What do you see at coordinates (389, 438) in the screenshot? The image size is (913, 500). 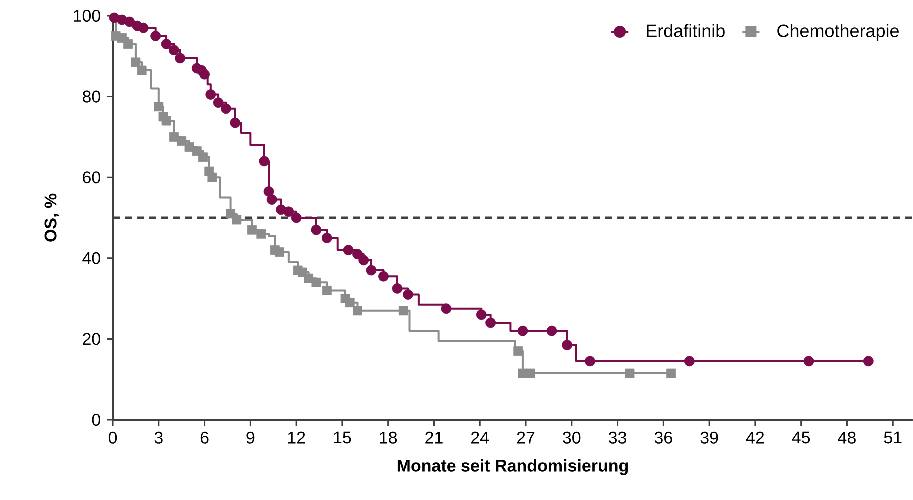 I see `x-tick-label: 18` at bounding box center [389, 438].